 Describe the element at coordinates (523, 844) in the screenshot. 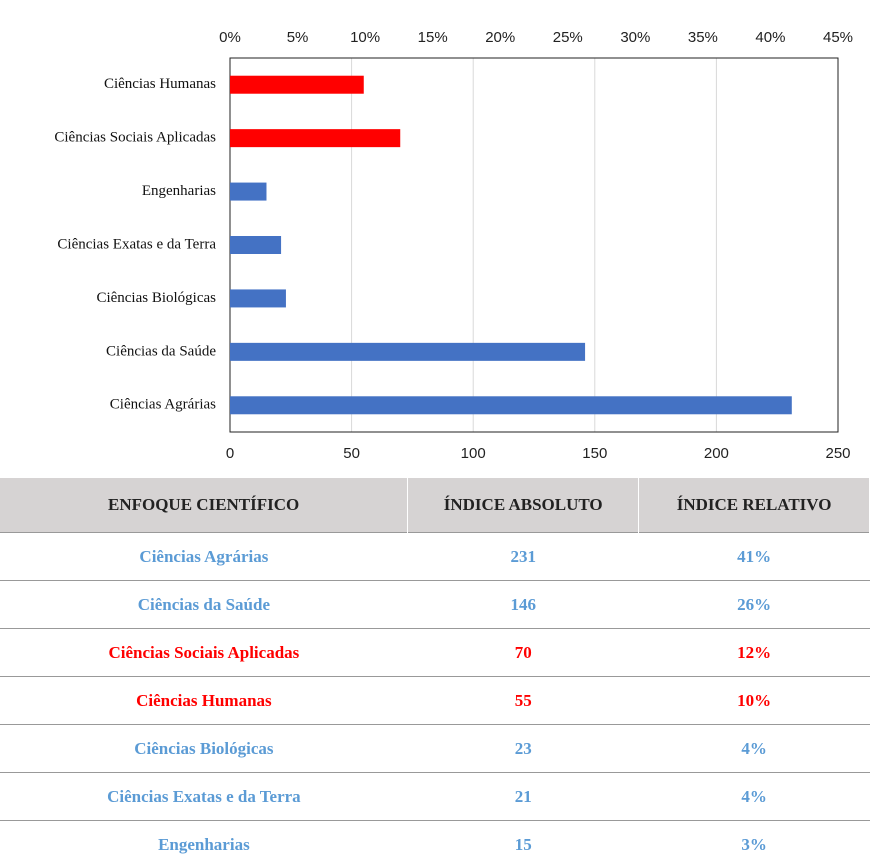

I see `table-cell: 15` at that location.